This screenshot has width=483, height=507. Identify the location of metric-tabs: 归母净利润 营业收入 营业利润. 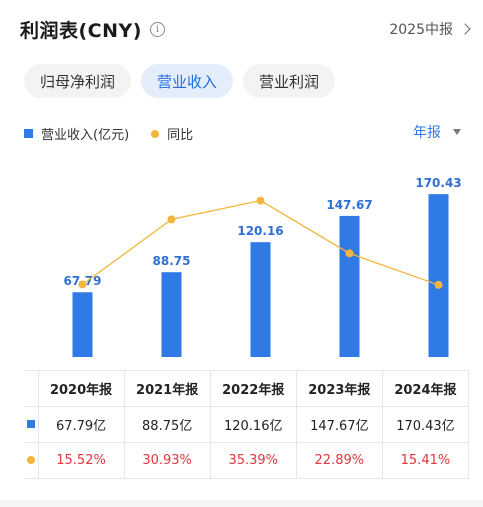
(180, 81).